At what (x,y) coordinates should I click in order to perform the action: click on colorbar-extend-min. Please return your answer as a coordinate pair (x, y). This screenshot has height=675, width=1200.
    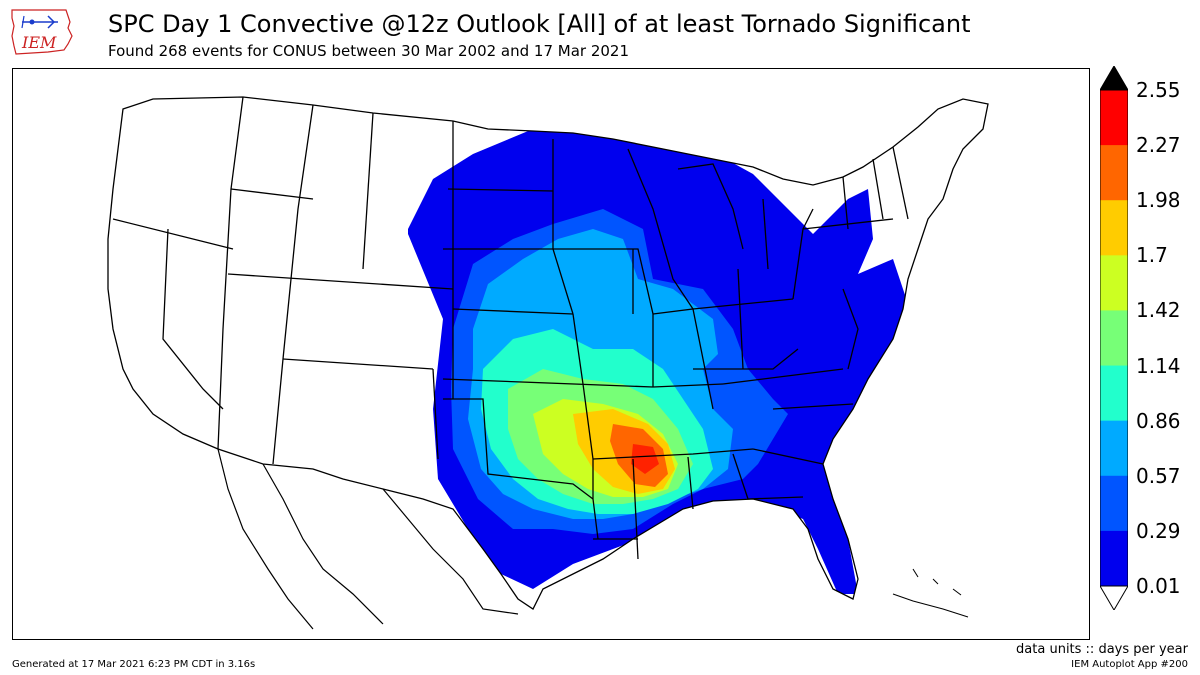
    Looking at the image, I should click on (1114, 597).